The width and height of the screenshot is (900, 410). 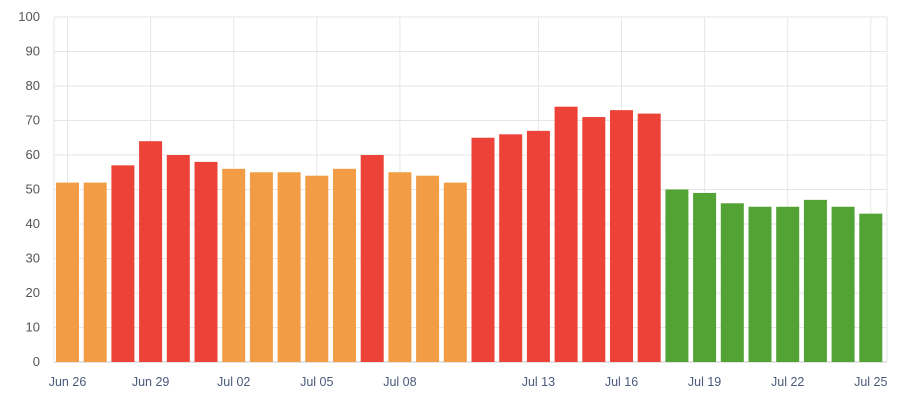 What do you see at coordinates (870, 382) in the screenshot?
I see `x-tick-label: Jul 25` at bounding box center [870, 382].